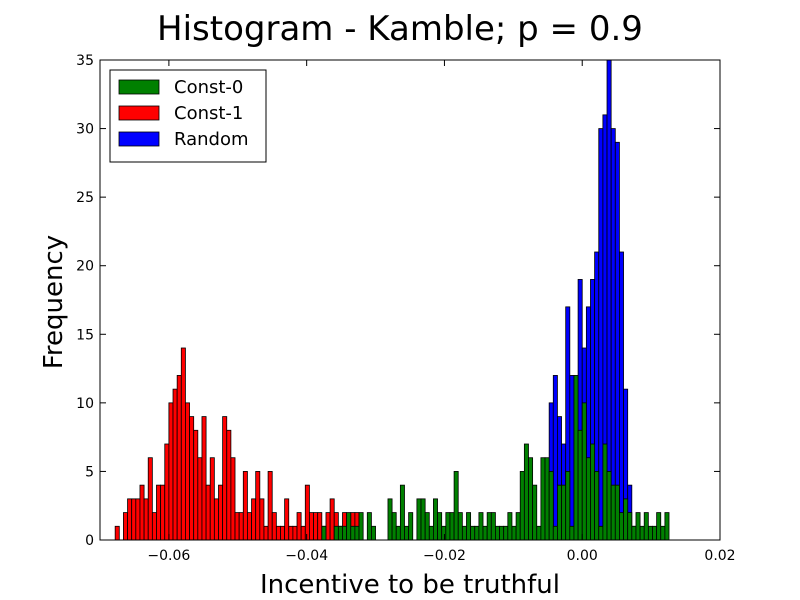 Image resolution: width=800 pixels, height=600 pixels. What do you see at coordinates (208, 87) in the screenshot?
I see `legend-label-const-0: Const-0` at bounding box center [208, 87].